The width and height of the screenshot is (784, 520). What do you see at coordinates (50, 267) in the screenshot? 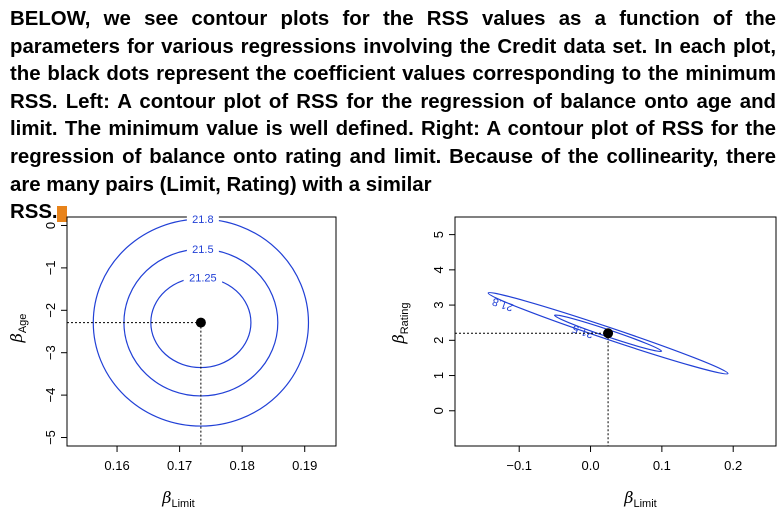
I see `y-tick-label: −1` at bounding box center [50, 267].